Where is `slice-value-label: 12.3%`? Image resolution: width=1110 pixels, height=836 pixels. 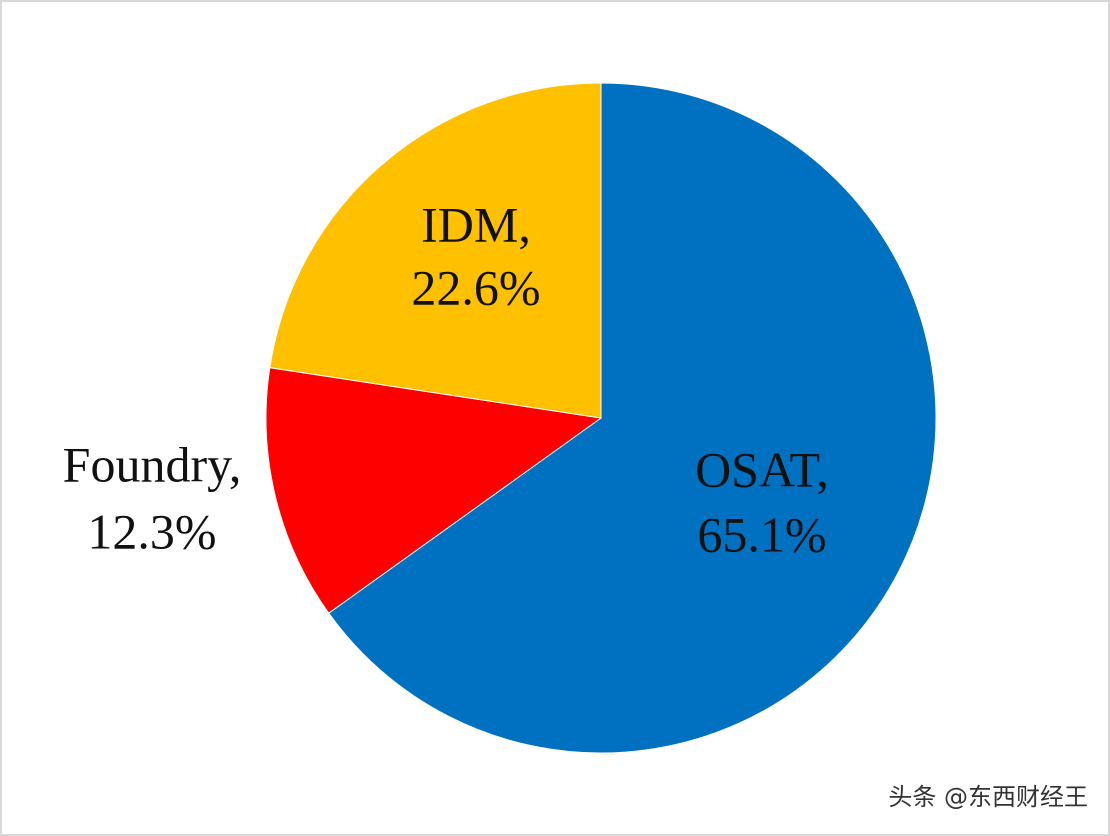 slice-value-label: 12.3% is located at coordinates (151, 531).